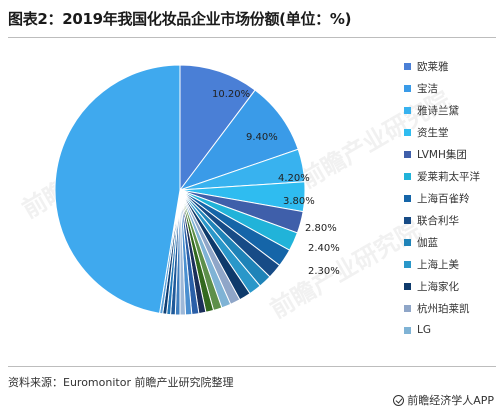 Image resolution: width=504 pixels, height=413 pixels. Describe the element at coordinates (424, 330) in the screenshot. I see `legend-label: LG` at that location.